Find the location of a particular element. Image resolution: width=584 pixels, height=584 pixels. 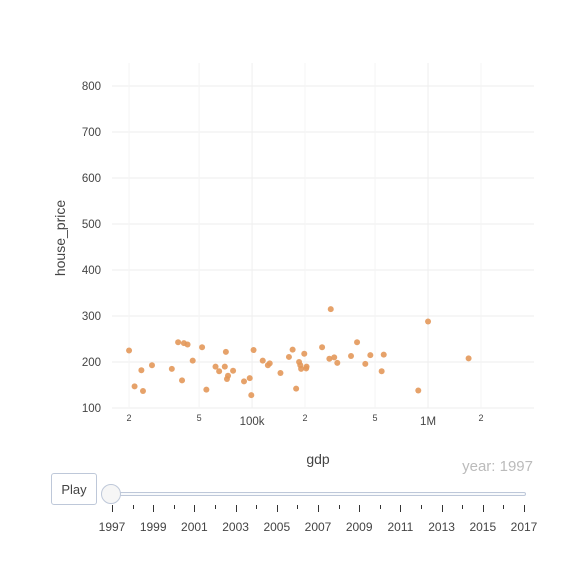

slider-step-label-2007: 2007 is located at coordinates (318, 527).